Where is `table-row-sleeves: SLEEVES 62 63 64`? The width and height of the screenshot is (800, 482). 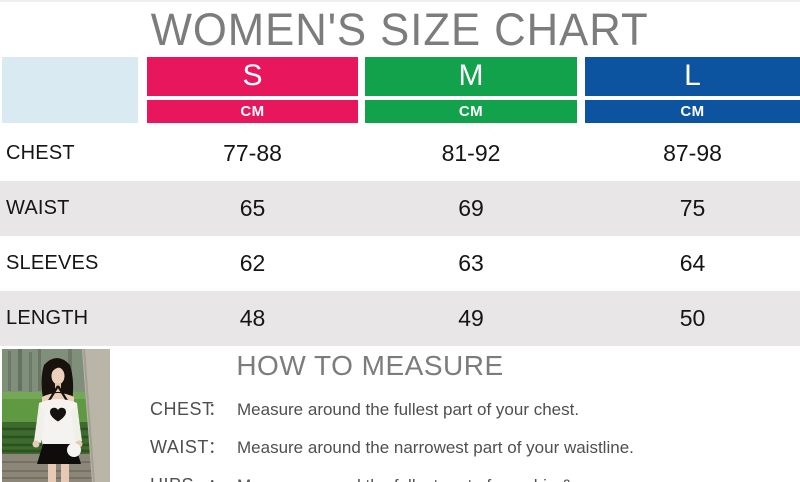
table-row-sleeves: SLEEVES 62 63 64 is located at coordinates (400, 263).